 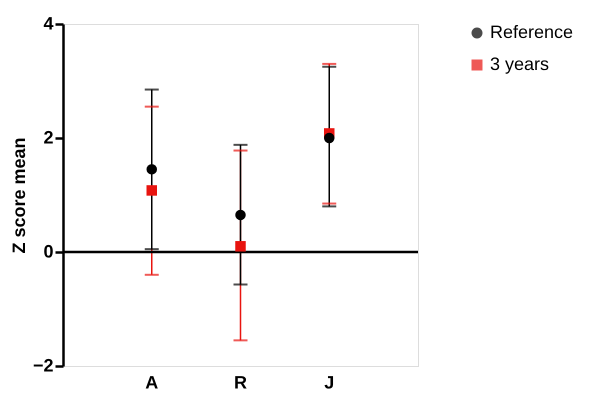 I want to click on y-axis-title: Z score mean, so click(x=18, y=195).